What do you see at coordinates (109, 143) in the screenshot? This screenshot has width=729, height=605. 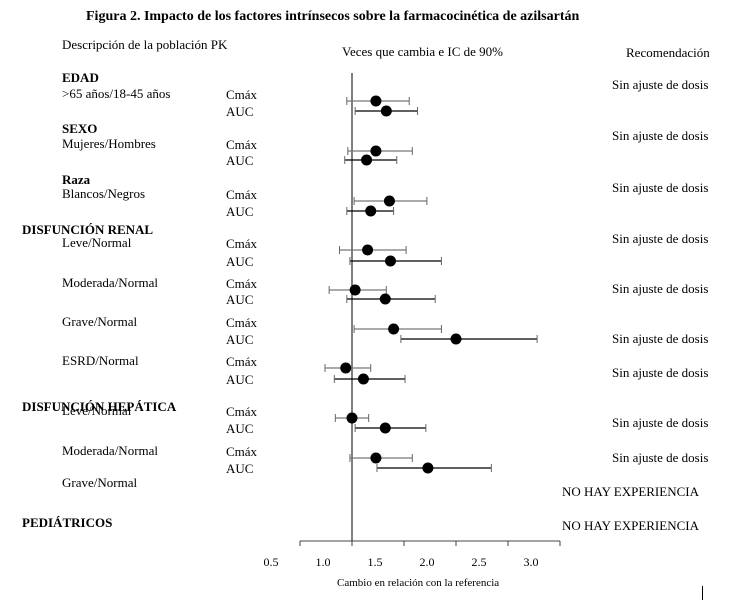 I see `subgroup-label: Mujeres/Hombres` at bounding box center [109, 143].